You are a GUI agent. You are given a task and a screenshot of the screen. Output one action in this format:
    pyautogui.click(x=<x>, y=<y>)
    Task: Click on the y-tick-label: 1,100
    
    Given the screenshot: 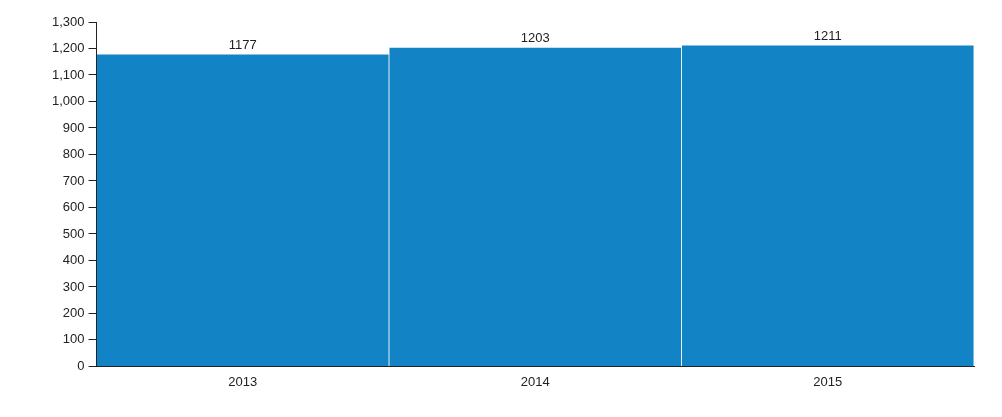 What is the action you would take?
    pyautogui.click(x=68, y=74)
    